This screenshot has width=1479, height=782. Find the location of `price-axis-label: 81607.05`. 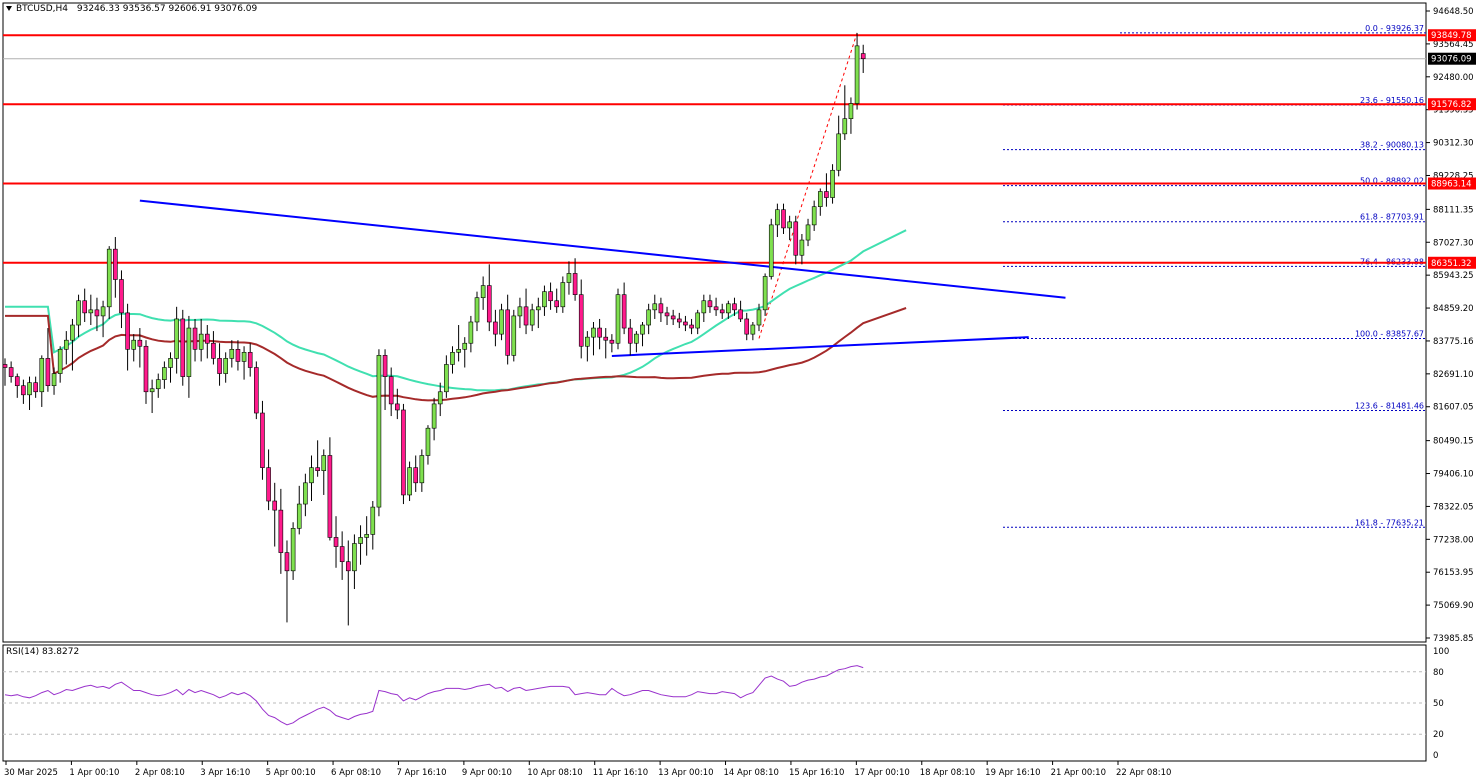

price-axis-label: 81607.05 is located at coordinates (1453, 408).